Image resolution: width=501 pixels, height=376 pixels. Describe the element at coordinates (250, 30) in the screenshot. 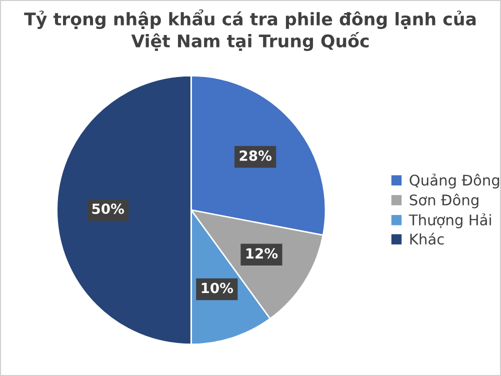

I see `chart-title: Tỷ trọng nhập khẩu cá tra phile đông lạnh của Việt Nam tại Trung Quốc` at that location.